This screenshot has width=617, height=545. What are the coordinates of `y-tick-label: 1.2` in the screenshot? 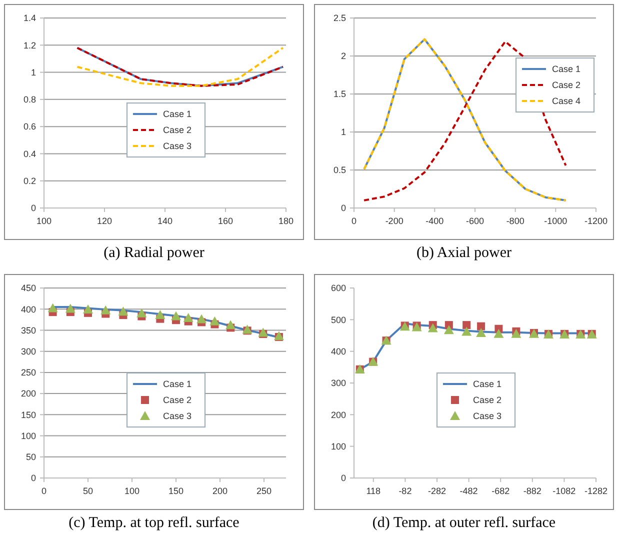 It's located at (29, 45).